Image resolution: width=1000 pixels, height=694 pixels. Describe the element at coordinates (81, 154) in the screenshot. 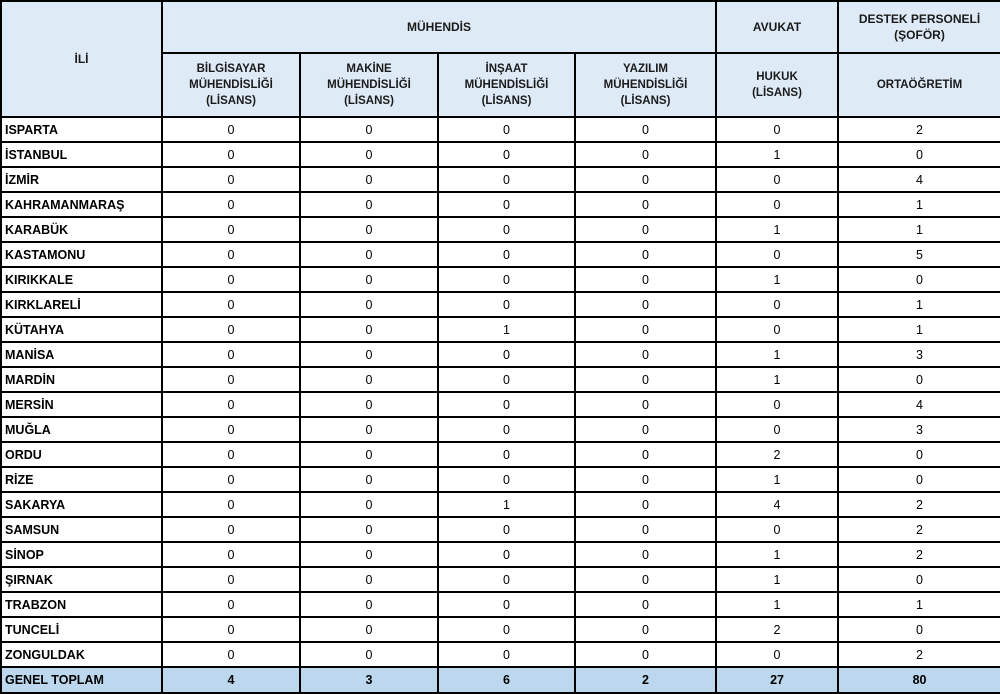

I see `province-cell: İSTANBUL` at that location.